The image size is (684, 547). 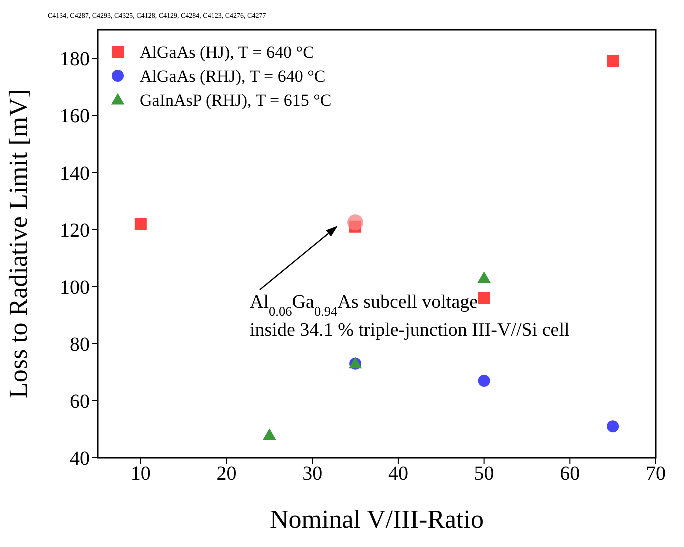 What do you see at coordinates (226, 474) in the screenshot?
I see `x-tick-label: 20` at bounding box center [226, 474].